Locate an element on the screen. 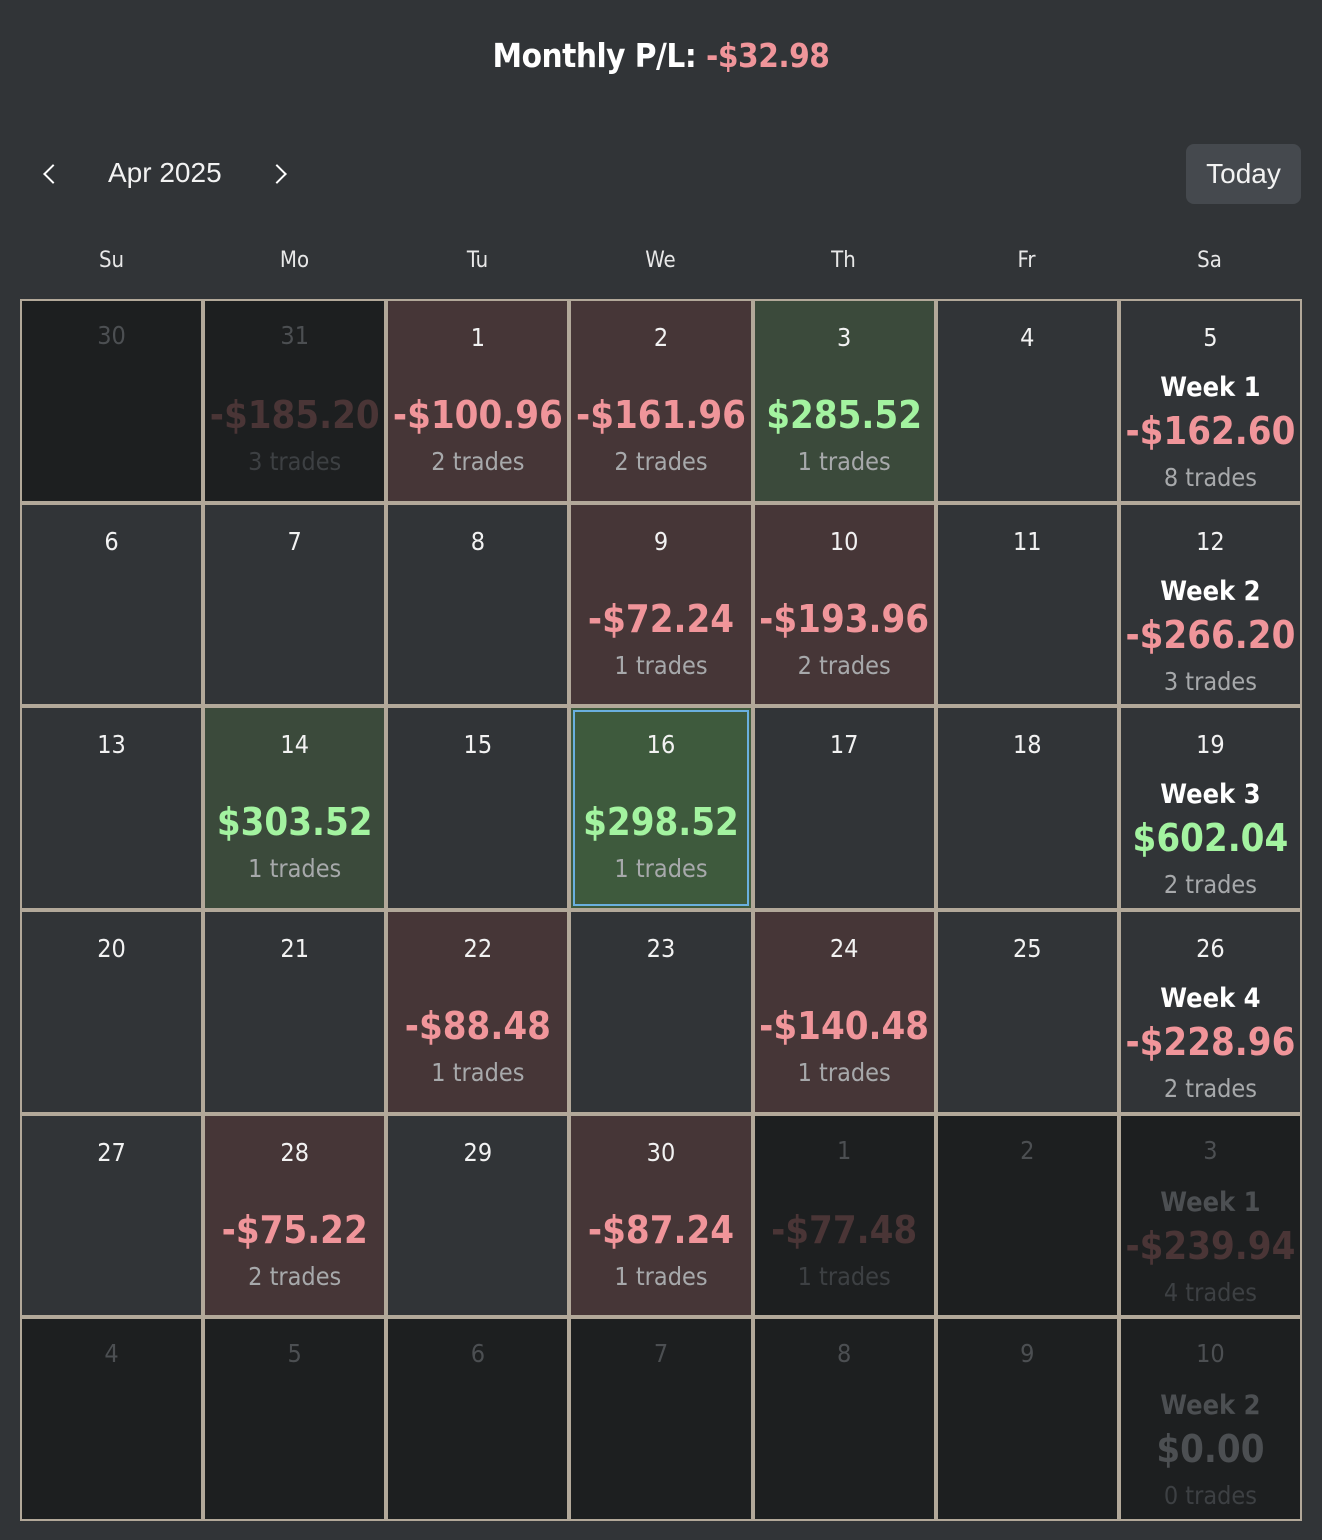  day-number: 2 is located at coordinates (661, 337).